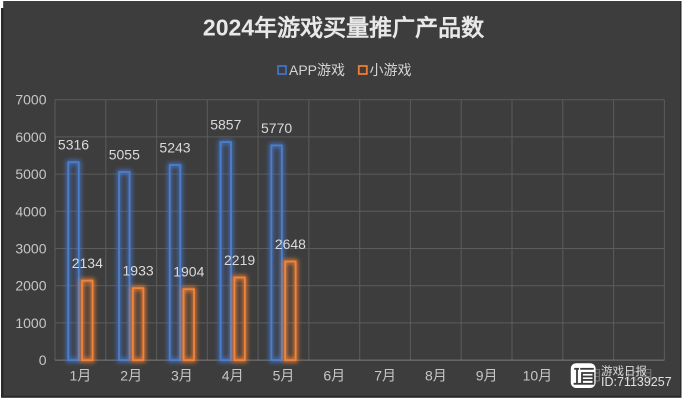 This screenshot has width=685, height=400. What do you see at coordinates (30, 137) in the screenshot?
I see `svg-text: 6000` at bounding box center [30, 137].